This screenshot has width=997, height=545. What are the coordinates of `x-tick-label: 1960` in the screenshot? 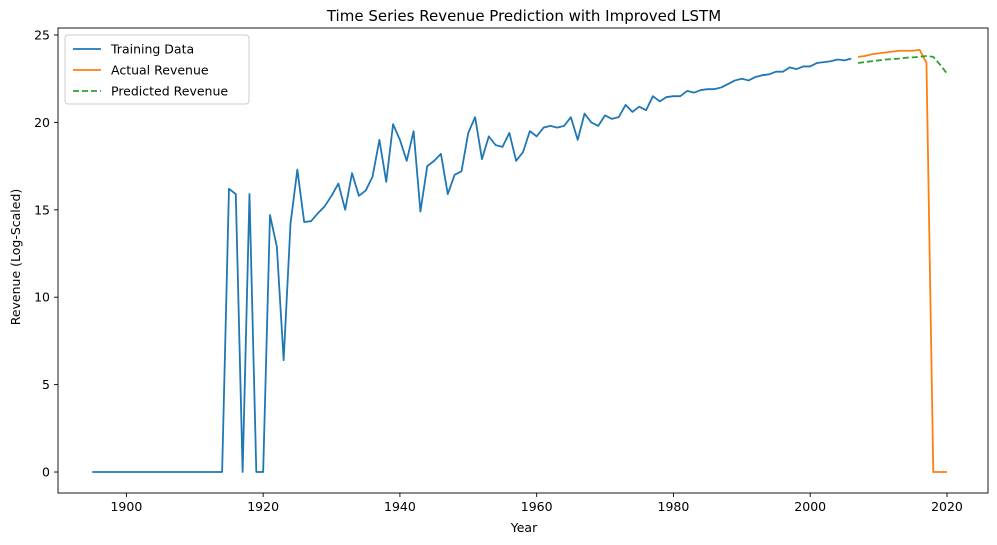 It's located at (537, 506).